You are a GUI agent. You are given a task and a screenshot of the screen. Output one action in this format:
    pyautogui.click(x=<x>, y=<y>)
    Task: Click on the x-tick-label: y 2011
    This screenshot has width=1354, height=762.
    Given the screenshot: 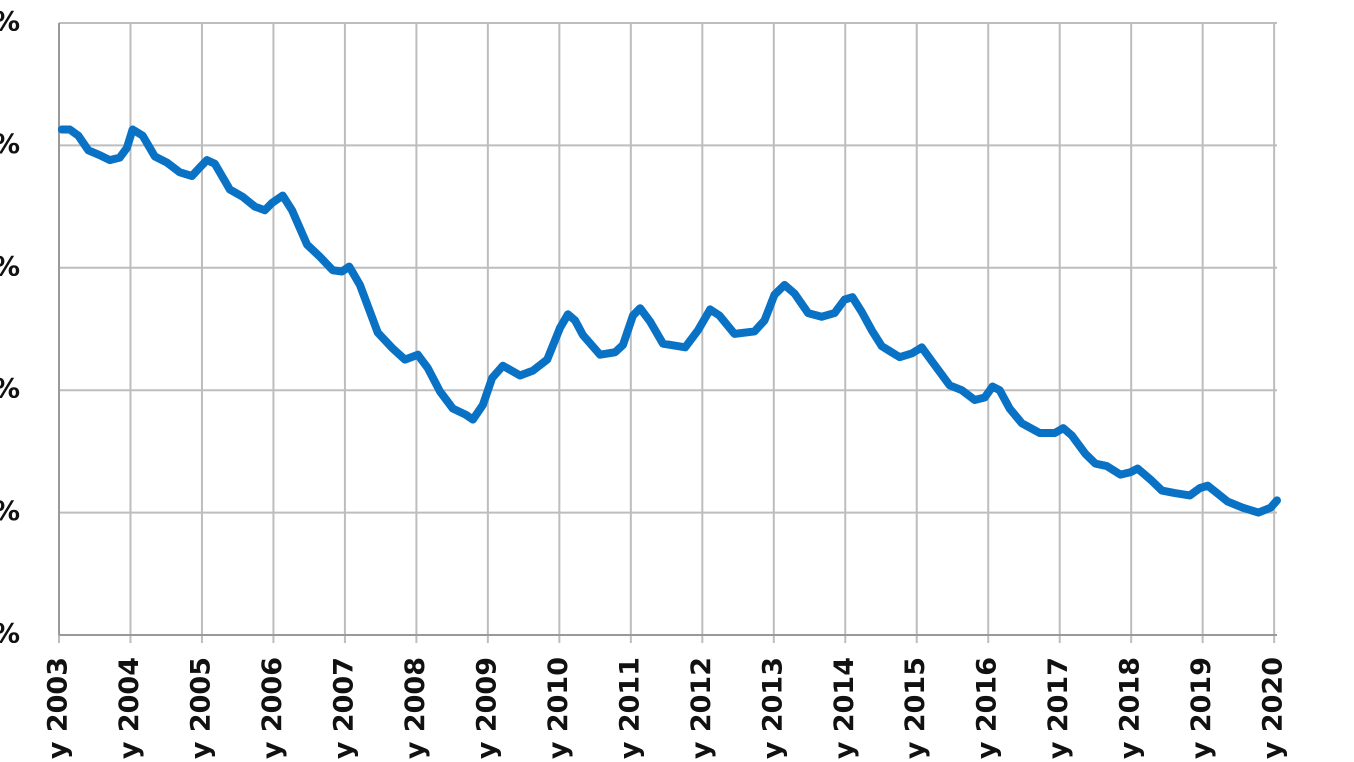 What is the action you would take?
    pyautogui.click(x=629, y=708)
    